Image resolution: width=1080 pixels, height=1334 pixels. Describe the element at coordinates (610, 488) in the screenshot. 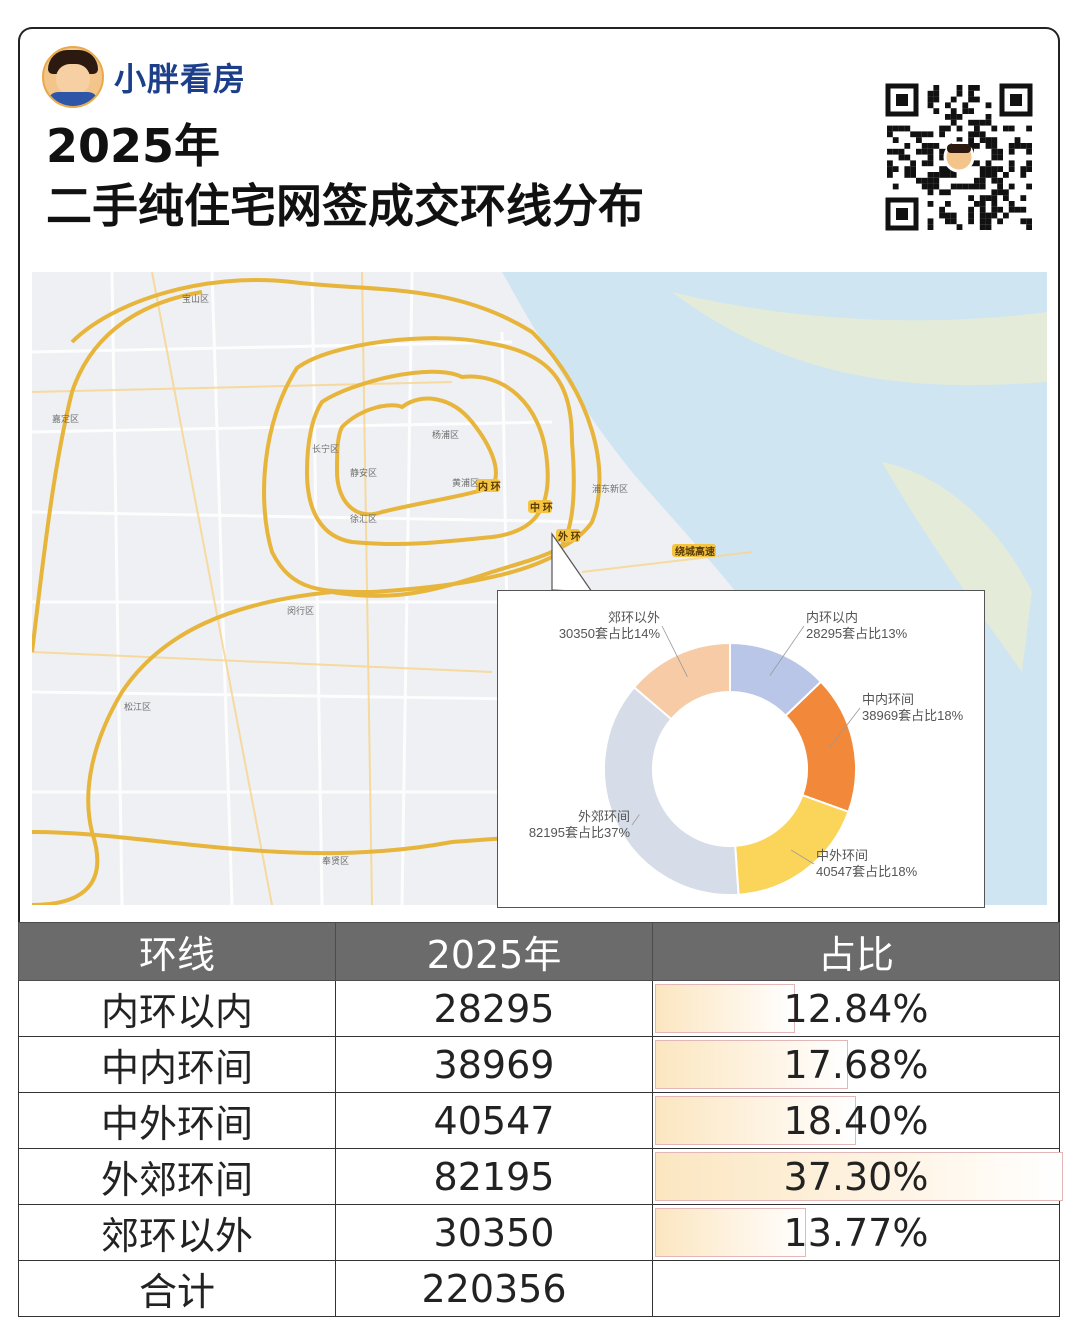

I see `map-place-label: 浦东新区` at that location.